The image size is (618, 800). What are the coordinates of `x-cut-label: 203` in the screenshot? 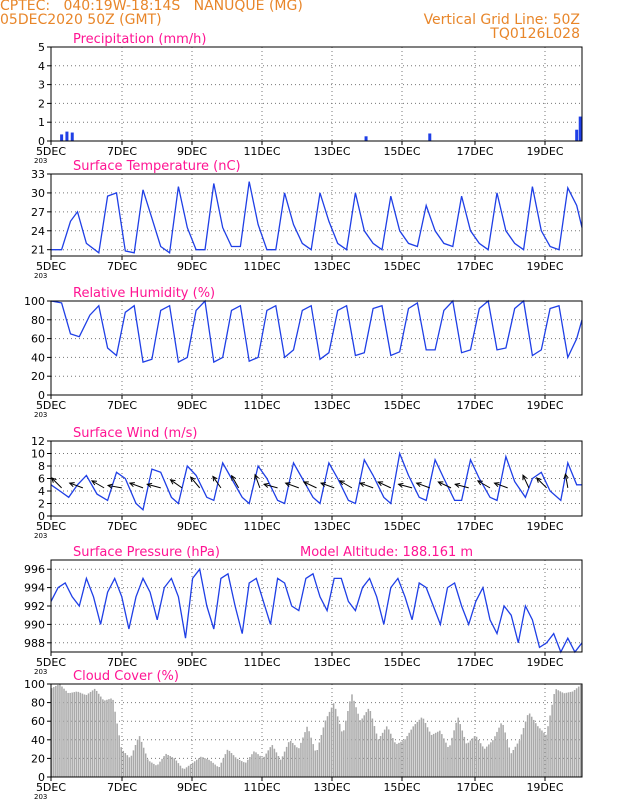 It's located at (40, 415).